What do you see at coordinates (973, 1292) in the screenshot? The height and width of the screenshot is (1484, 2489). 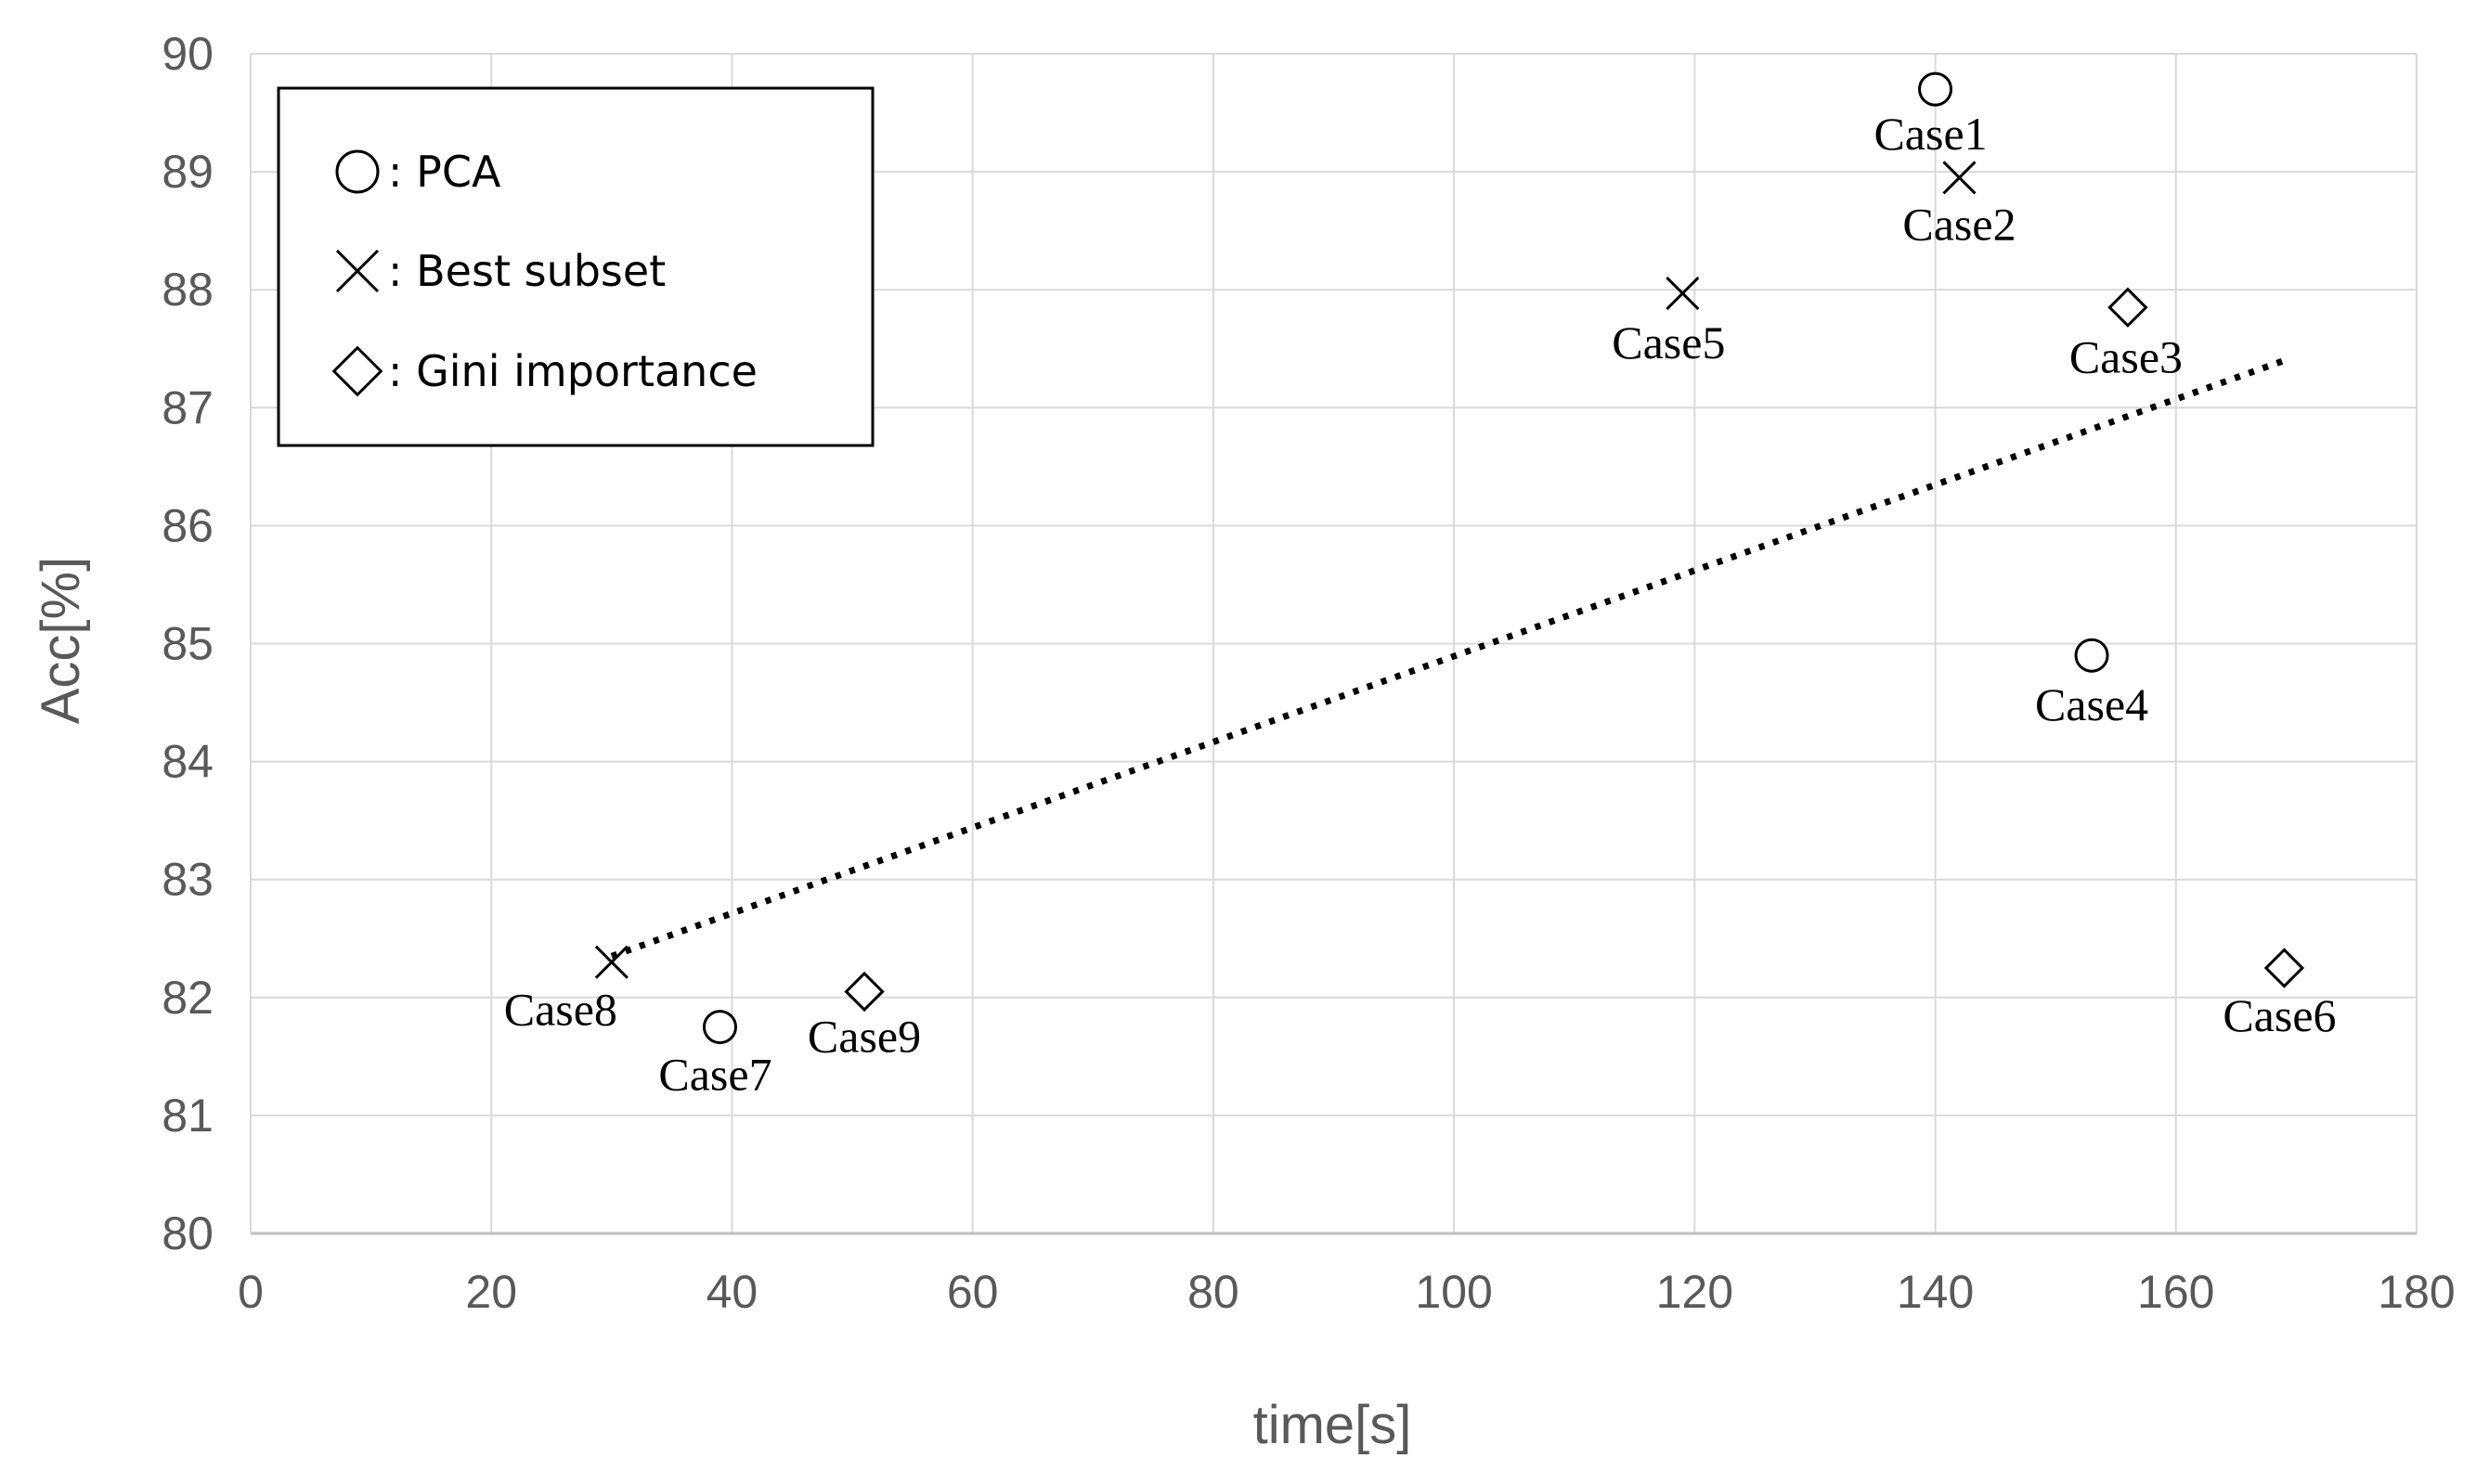 I see `x-tick-label: 60` at bounding box center [973, 1292].